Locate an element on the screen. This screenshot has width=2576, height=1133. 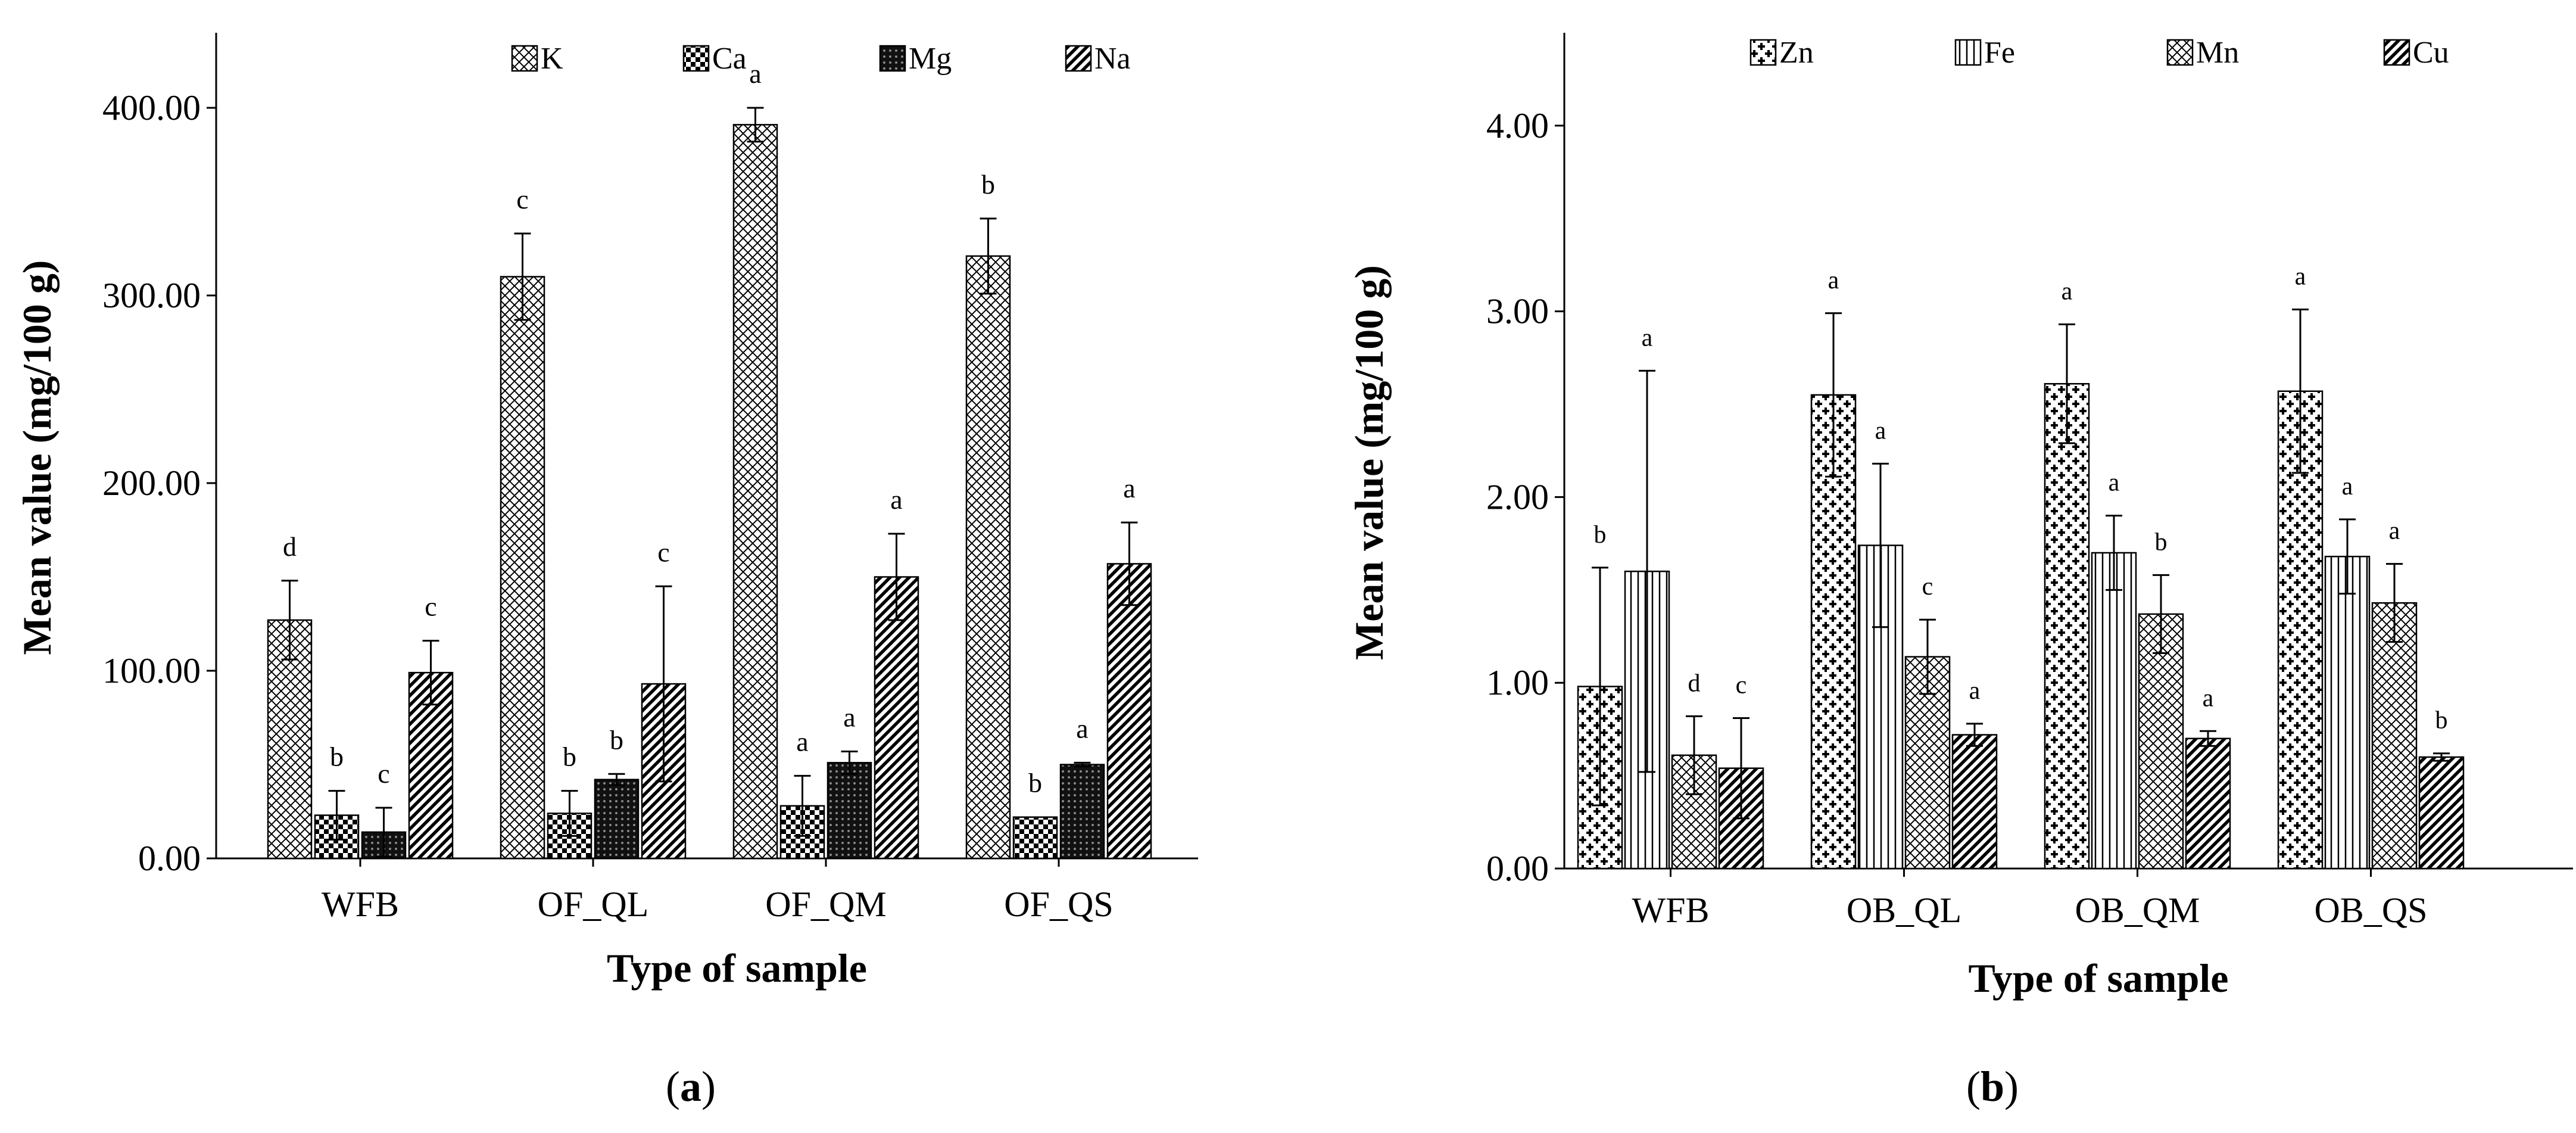
x-tick-label: OB_QL is located at coordinates (1904, 910).